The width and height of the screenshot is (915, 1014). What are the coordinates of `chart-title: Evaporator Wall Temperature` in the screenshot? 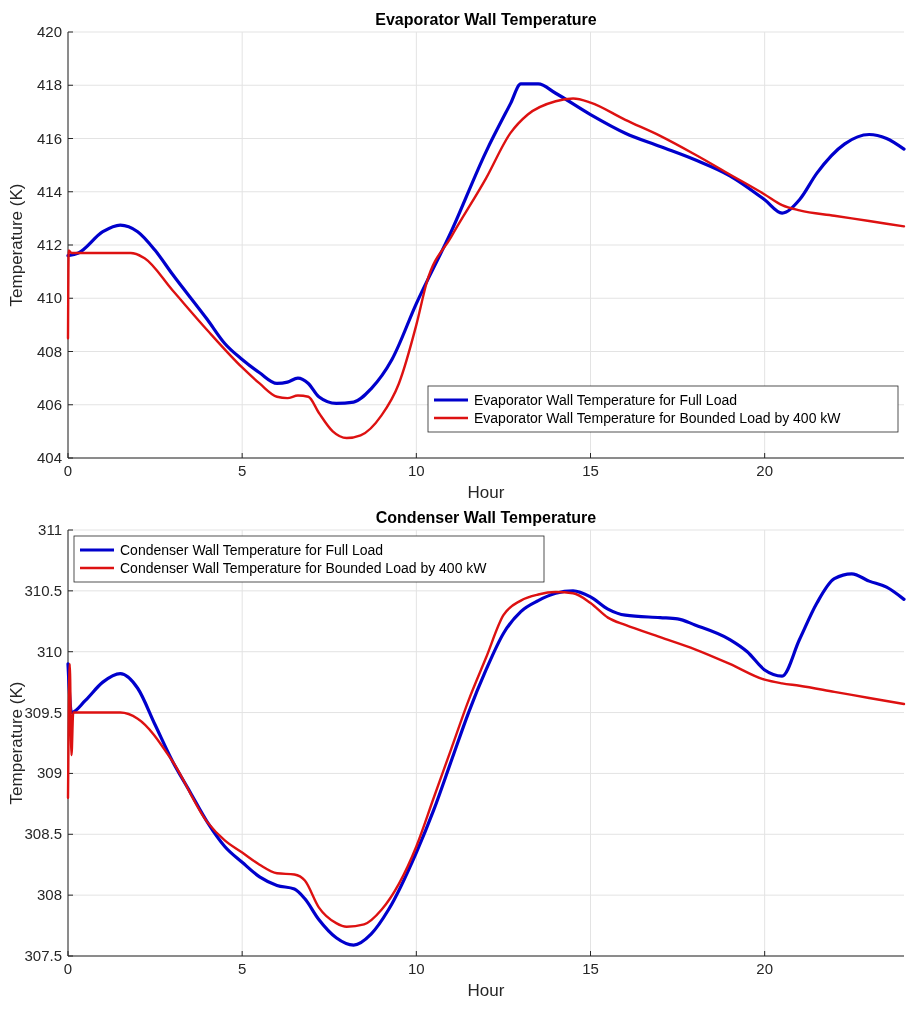 It's located at (486, 19).